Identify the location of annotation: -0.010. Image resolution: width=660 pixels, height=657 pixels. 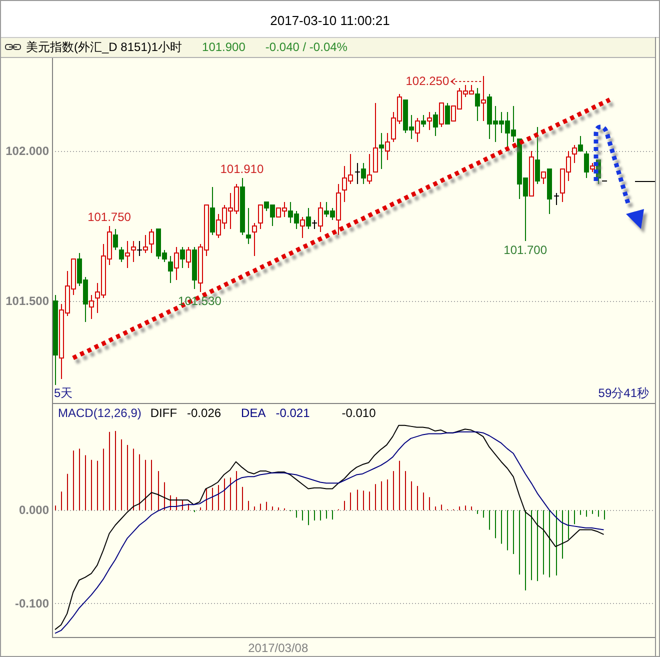
(359, 413).